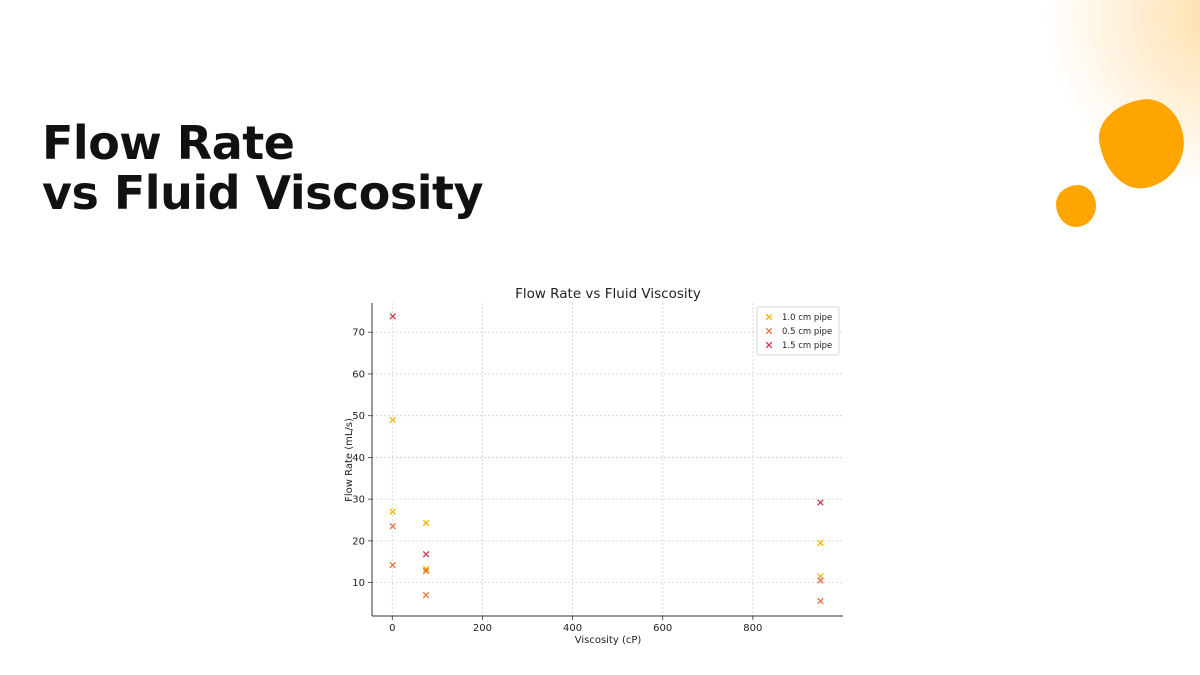 The image size is (1200, 675). Describe the element at coordinates (807, 332) in the screenshot. I see `legend-label-2: 0.5 cm pipe` at that location.